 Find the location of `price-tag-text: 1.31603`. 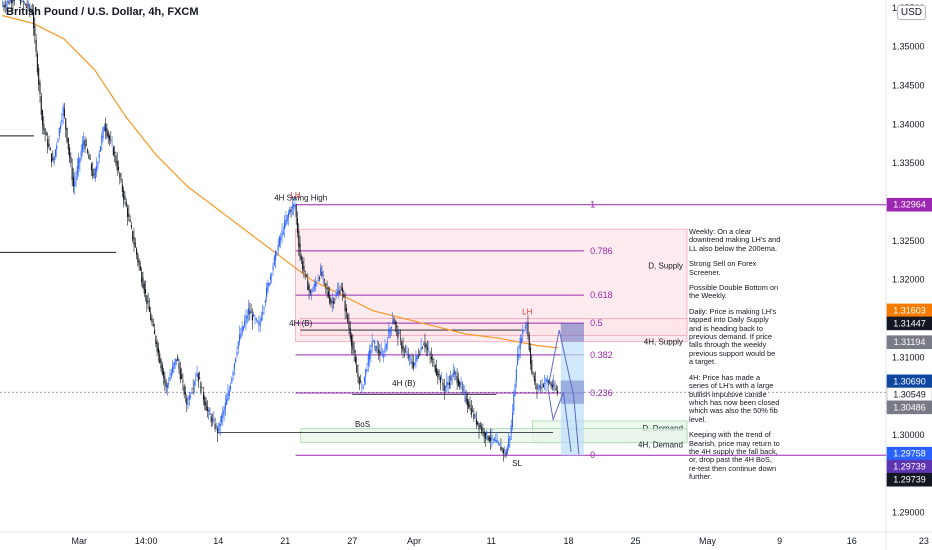

price-tag-text: 1.31603 is located at coordinates (909, 310).